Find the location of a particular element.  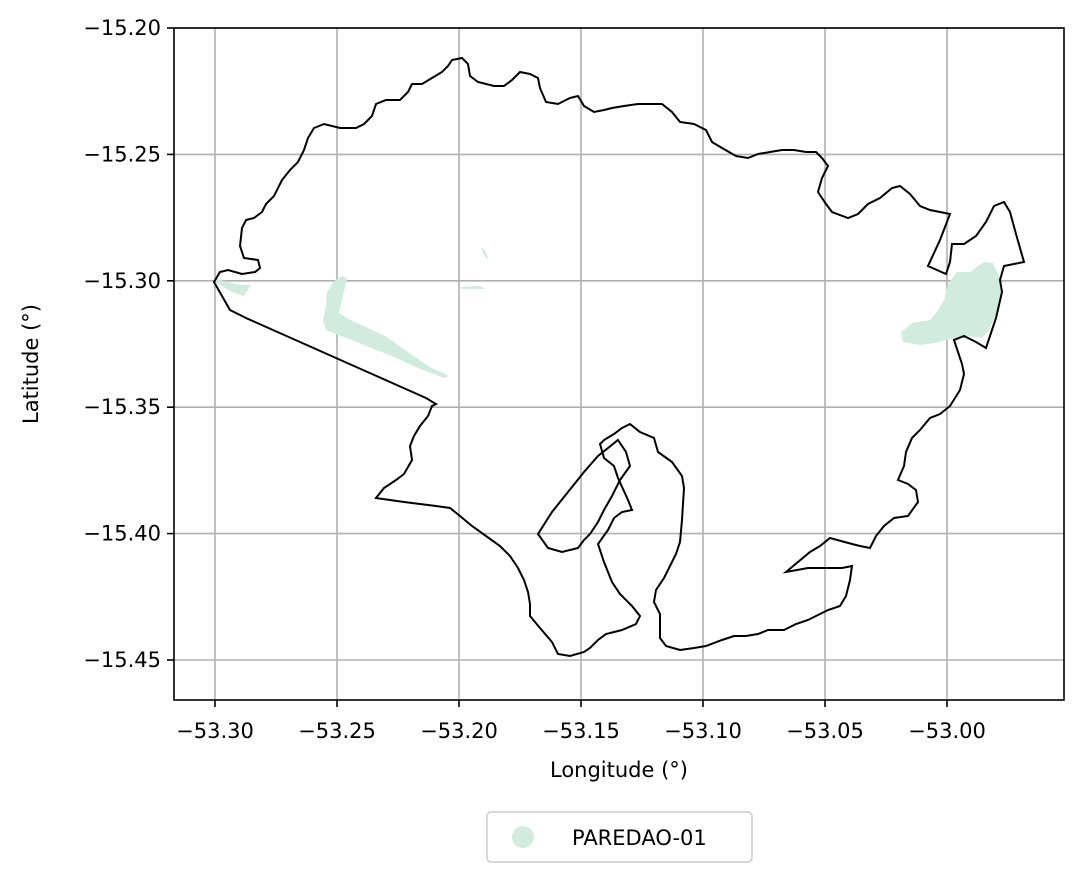

paredao-01-area-central is located at coordinates (386, 327).